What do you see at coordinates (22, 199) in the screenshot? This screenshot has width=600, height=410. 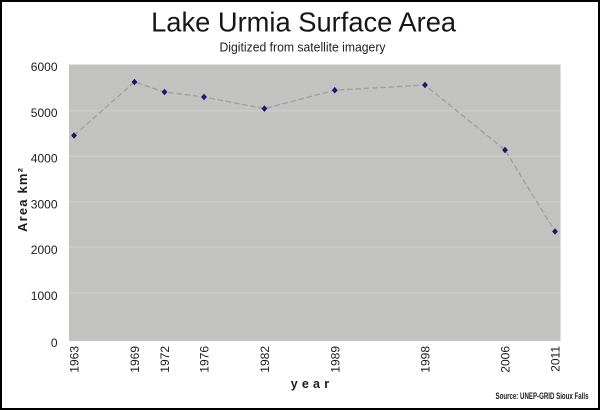 I see `svg-text: Area km²` at bounding box center [22, 199].